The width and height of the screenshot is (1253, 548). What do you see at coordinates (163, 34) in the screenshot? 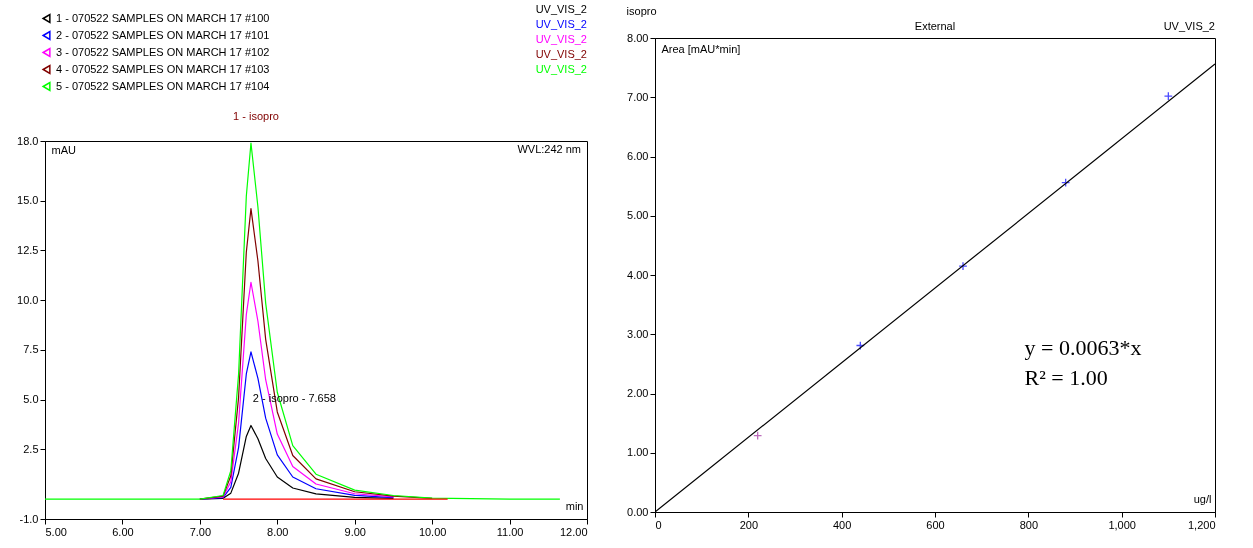
I see `legend-label: 2 - 070522 SAMPLES ON MARCH 17 #101` at bounding box center [163, 34].